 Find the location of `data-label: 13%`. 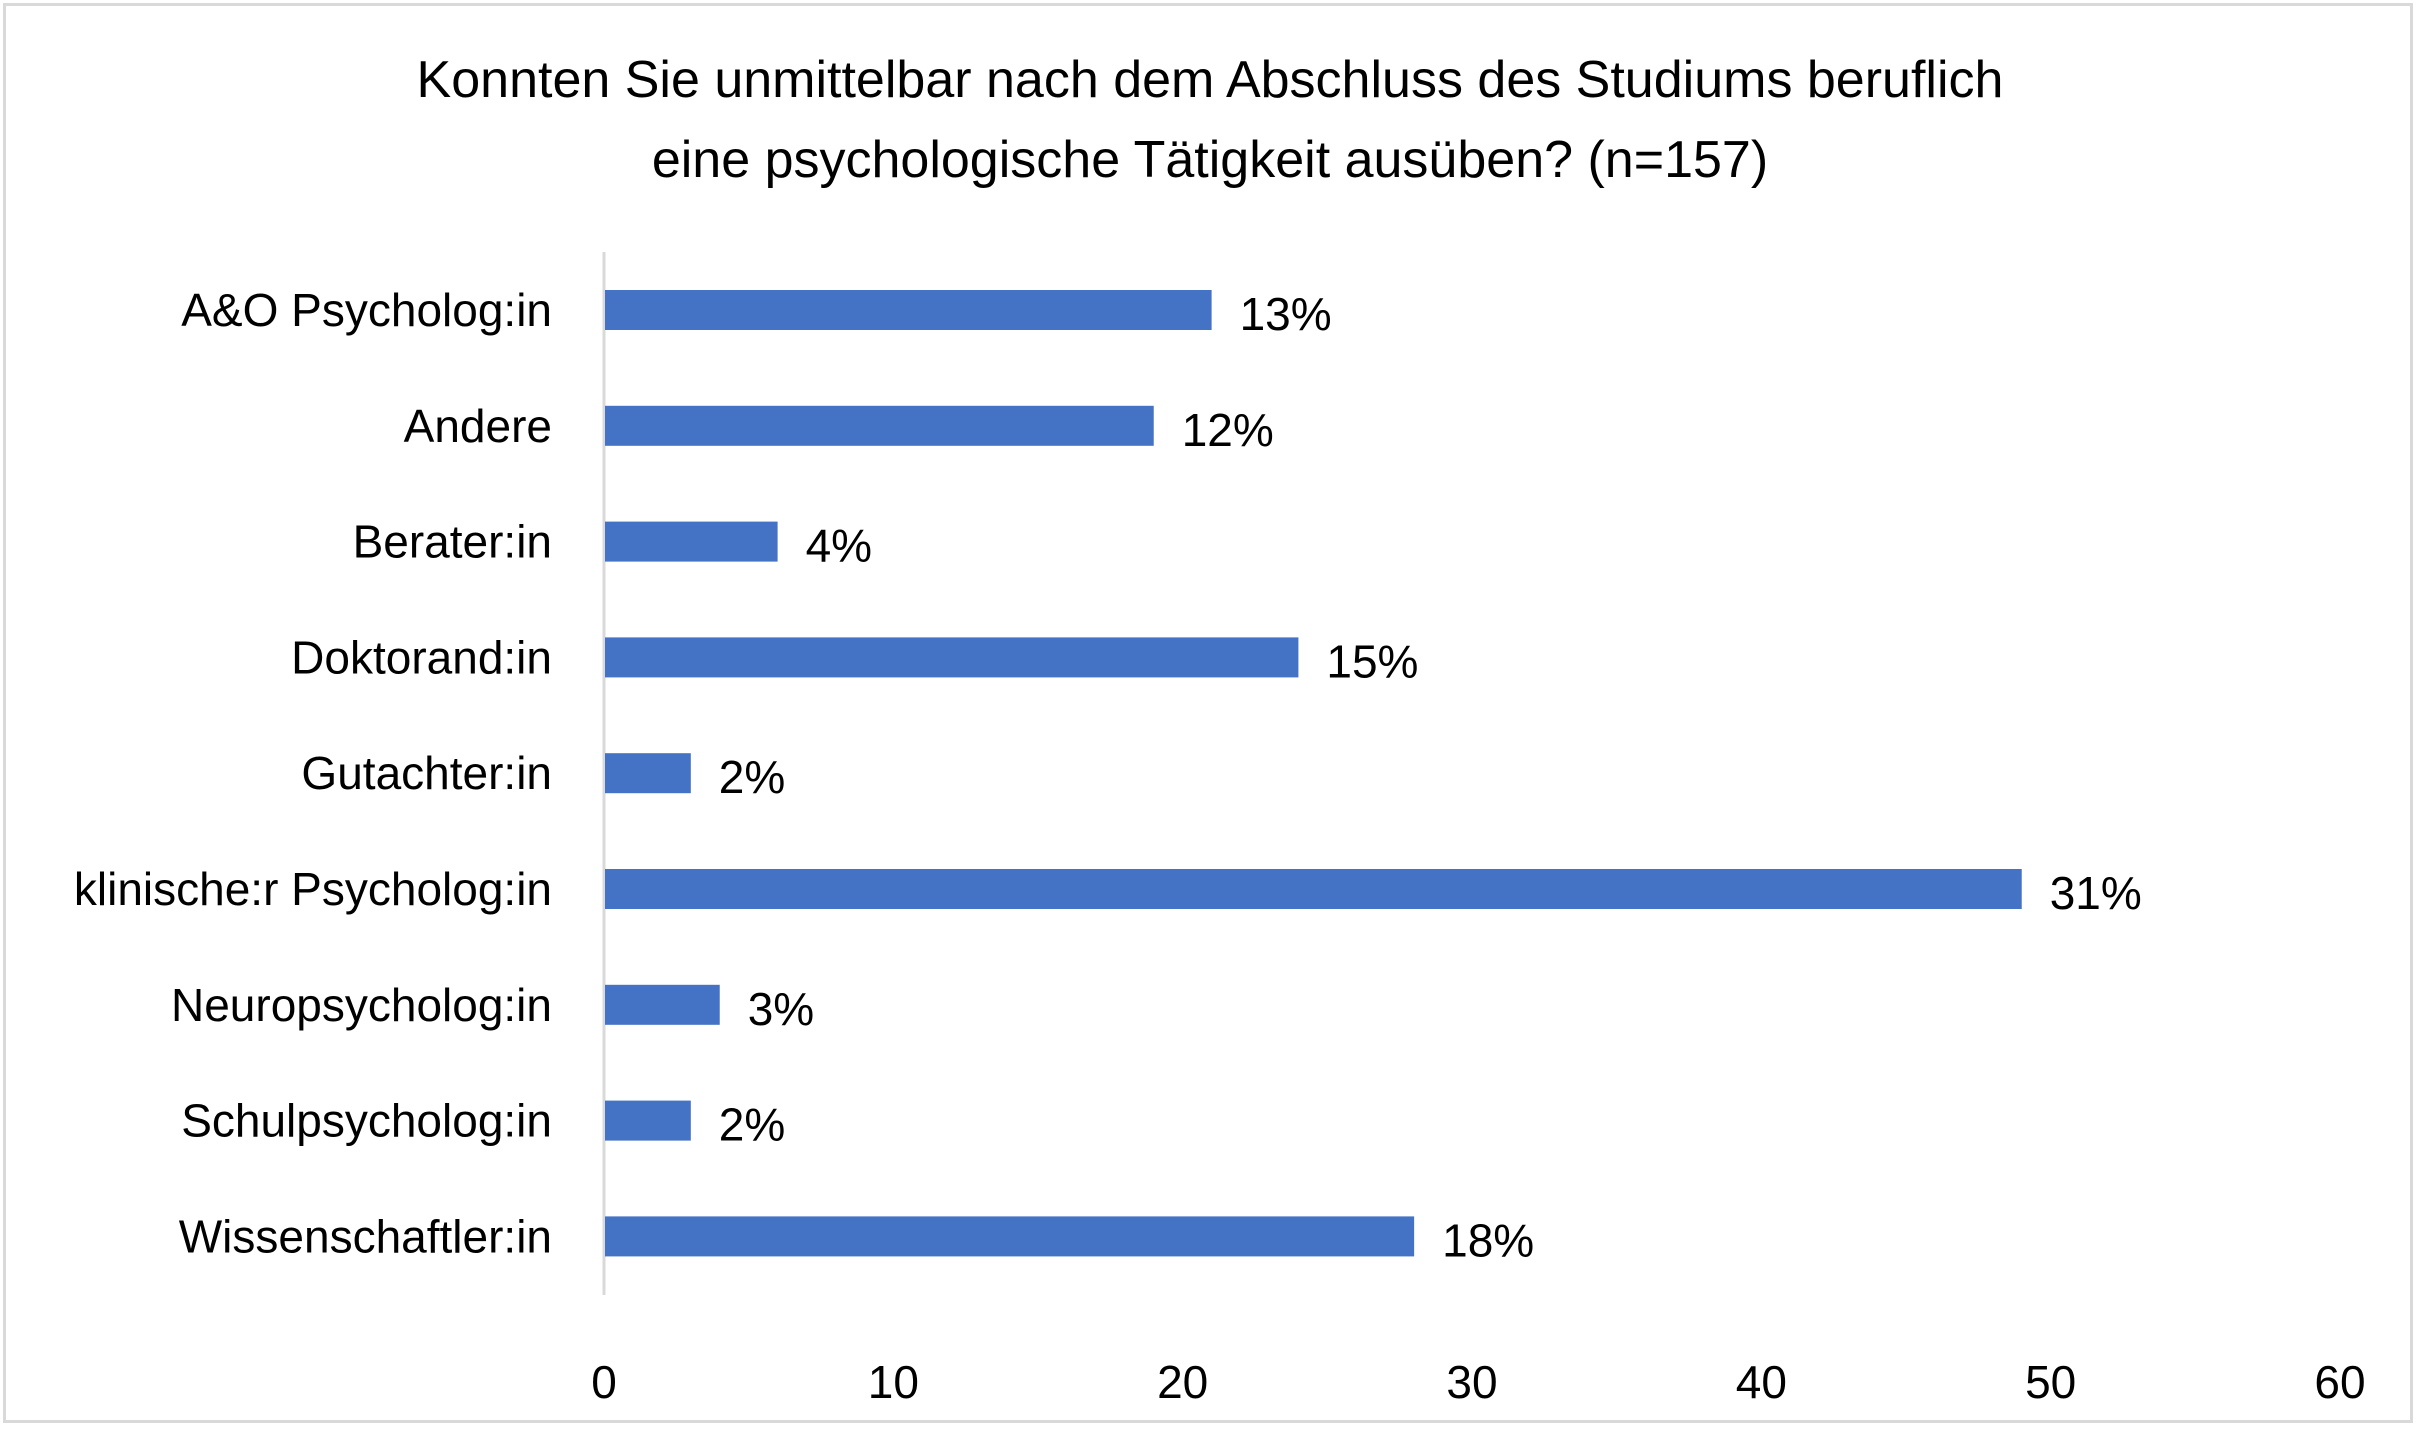

data-label: 13% is located at coordinates (1286, 314).